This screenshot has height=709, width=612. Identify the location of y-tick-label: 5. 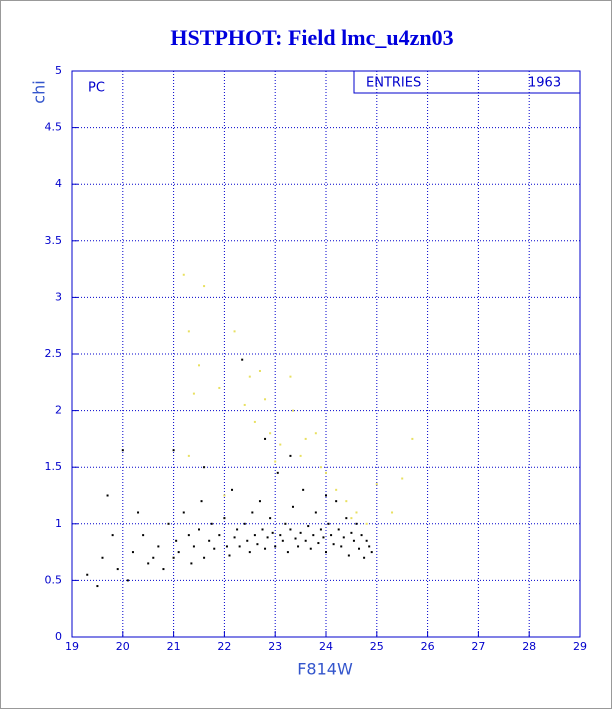
(58, 70).